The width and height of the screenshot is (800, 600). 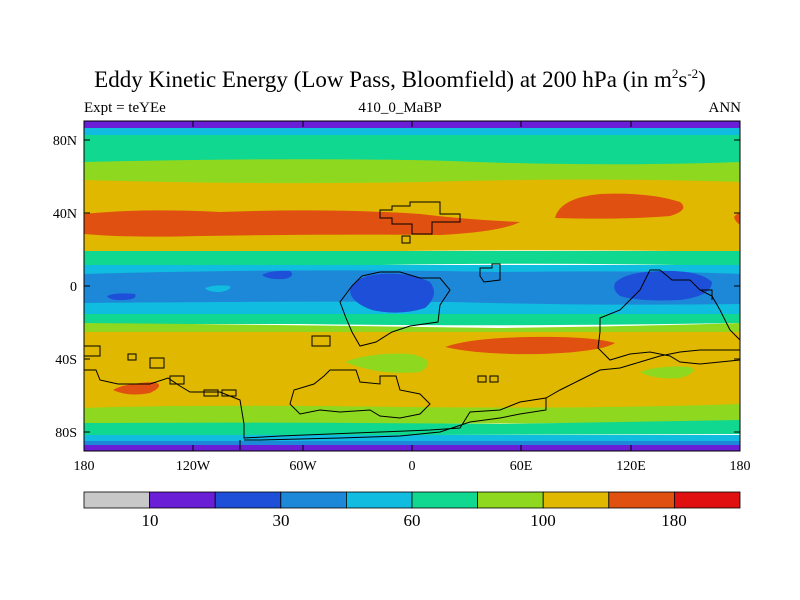 What do you see at coordinates (302, 223) in the screenshot?
I see `jet-north-west` at bounding box center [302, 223].